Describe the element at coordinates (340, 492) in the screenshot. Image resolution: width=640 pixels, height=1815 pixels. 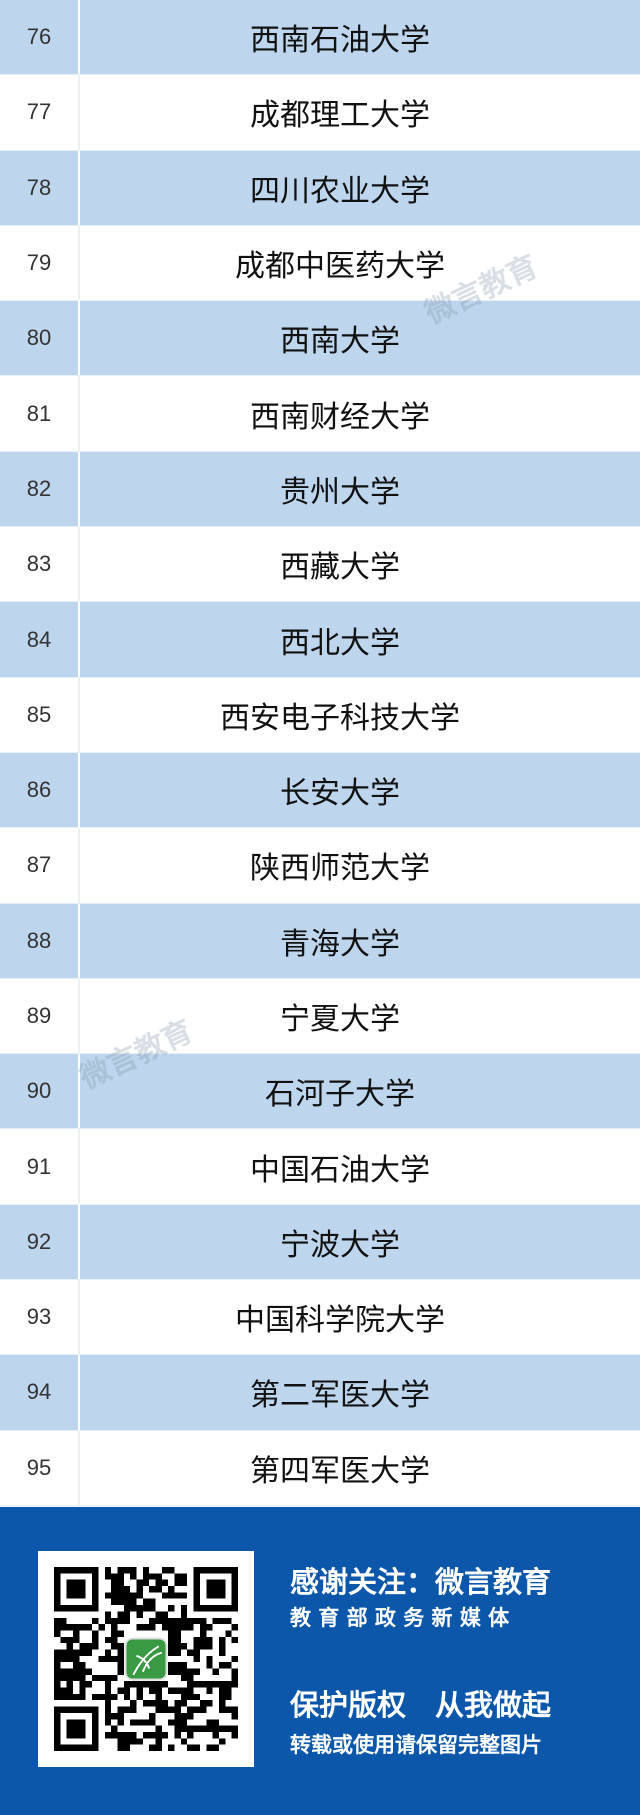
I see `university-name-cell: 贵州大学` at that location.